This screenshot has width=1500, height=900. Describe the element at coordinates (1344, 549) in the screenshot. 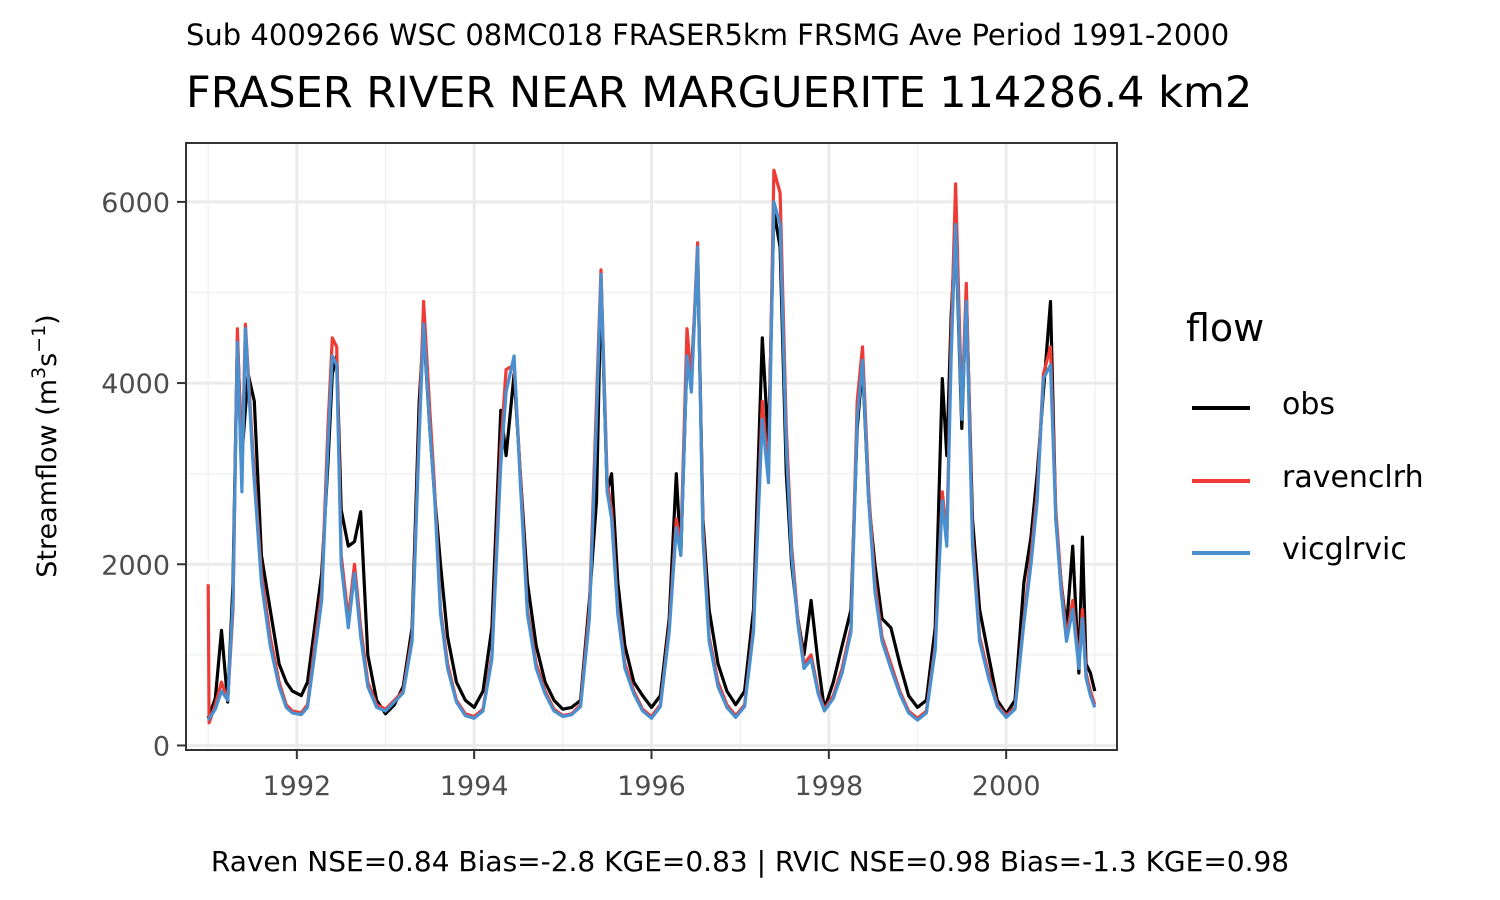

I see `legend-label-vicglrvic: vicglrvic` at that location.